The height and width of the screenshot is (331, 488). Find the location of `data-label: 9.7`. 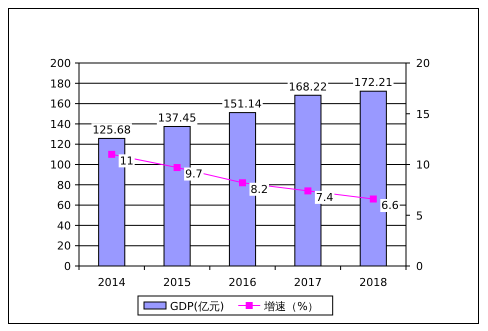

data-label: 9.7 is located at coordinates (194, 174).